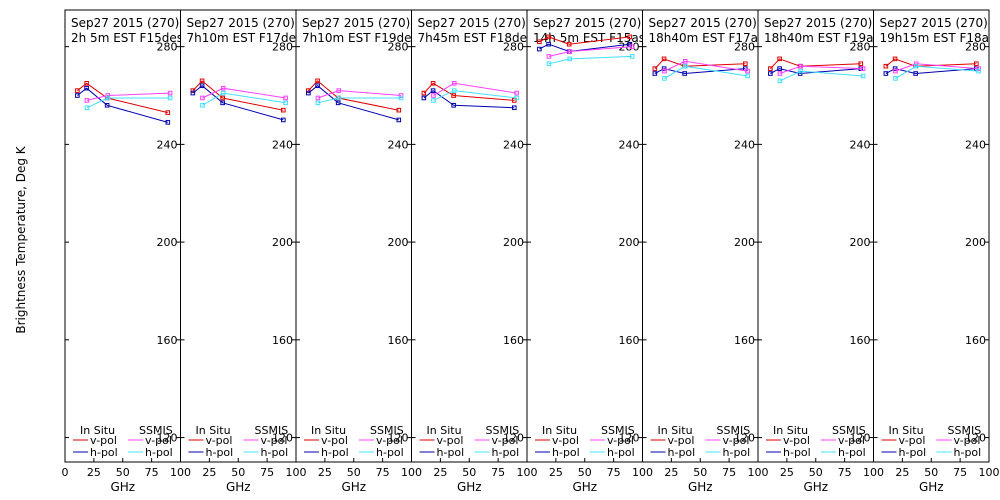 Image resolution: width=1000 pixels, height=500 pixels. What do you see at coordinates (737, 452) in the screenshot?
I see `legend-ssmis-hpol: h-pol` at bounding box center [737, 452].